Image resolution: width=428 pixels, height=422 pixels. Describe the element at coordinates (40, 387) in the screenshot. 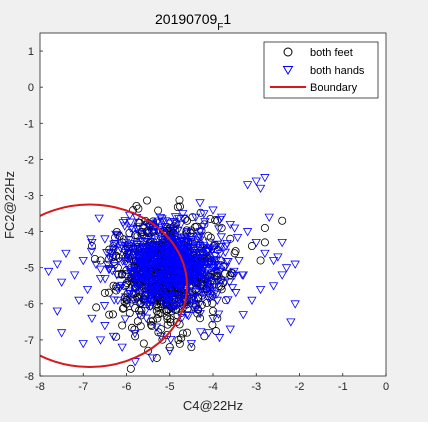

I see `x-tick-label: -8` at that location.